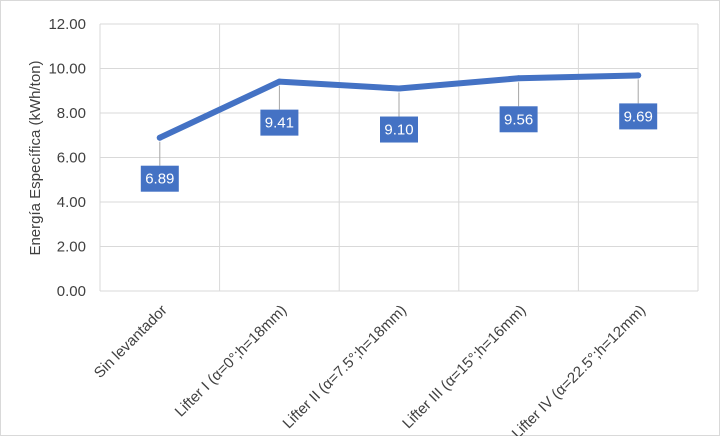 Image resolution: width=720 pixels, height=436 pixels. I want to click on y-axis-ticks: 0.00 2.00 4.00 6.00 8.00 10.00 12.00, so click(67, 158).